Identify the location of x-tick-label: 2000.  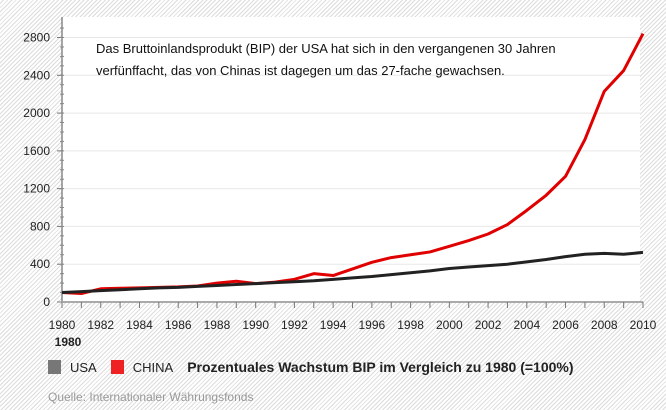
(449, 325).